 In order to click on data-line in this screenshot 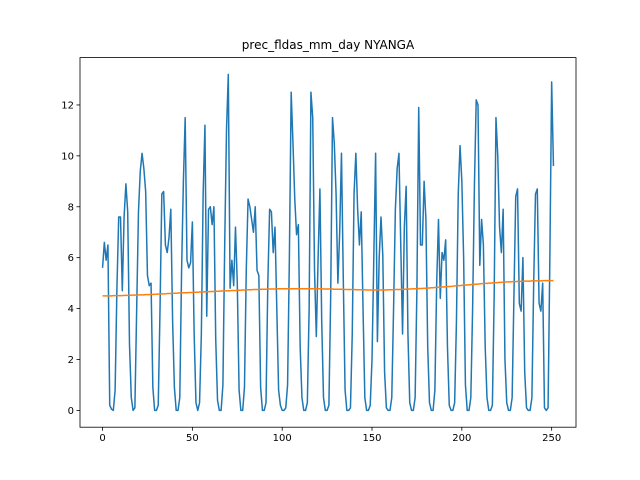, I will do `click(328, 288)`.